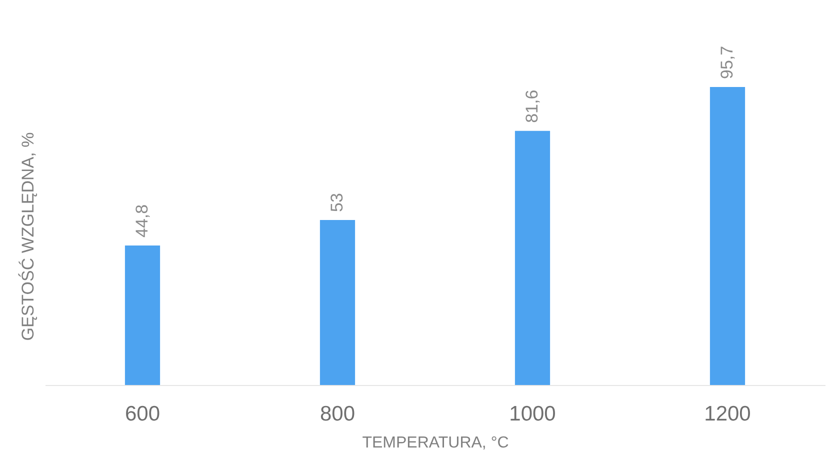 This screenshot has height=475, width=829. Describe the element at coordinates (337, 202) in the screenshot. I see `data-label: 53` at that location.